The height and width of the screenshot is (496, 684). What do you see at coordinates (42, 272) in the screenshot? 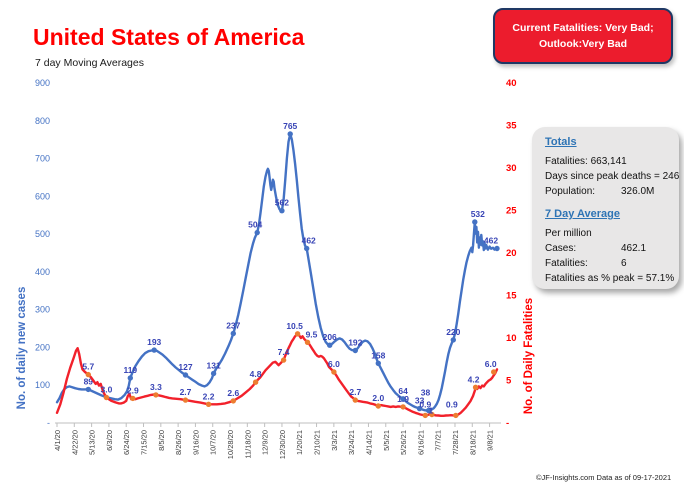
I see `left-axis-tick-label: 400` at bounding box center [42, 272].